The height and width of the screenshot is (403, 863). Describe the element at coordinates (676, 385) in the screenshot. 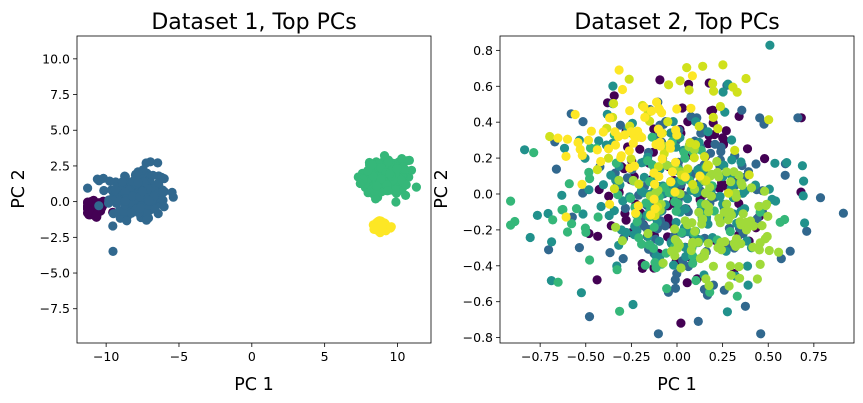

I see `x-axis-label-2: PC 1` at that location.